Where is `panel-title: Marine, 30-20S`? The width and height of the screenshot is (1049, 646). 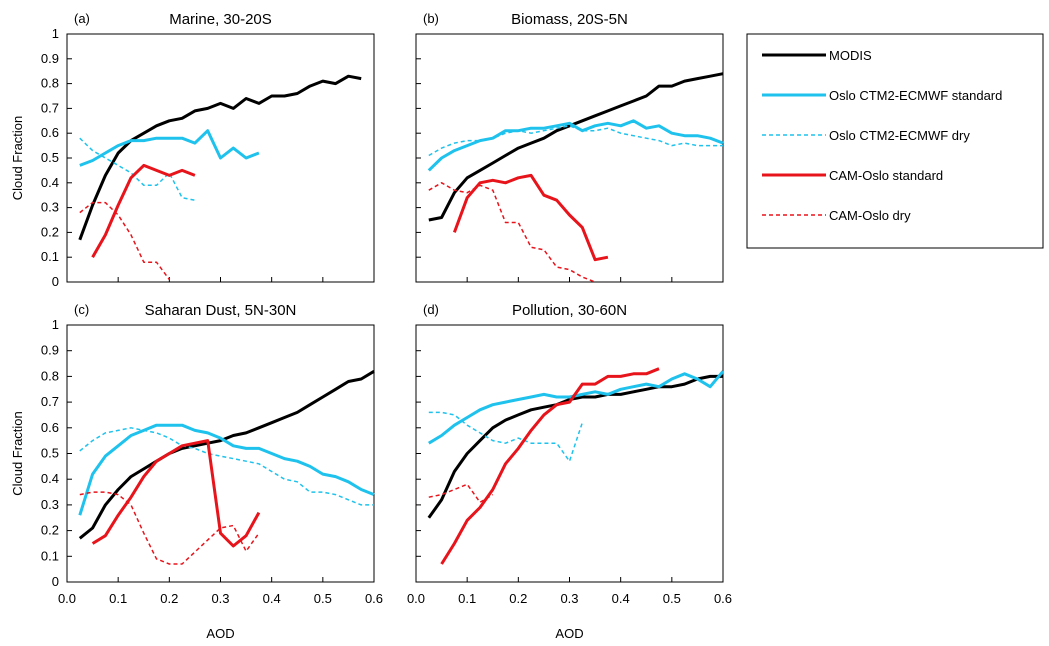 panel-title: Marine, 30-20S is located at coordinates (220, 19).